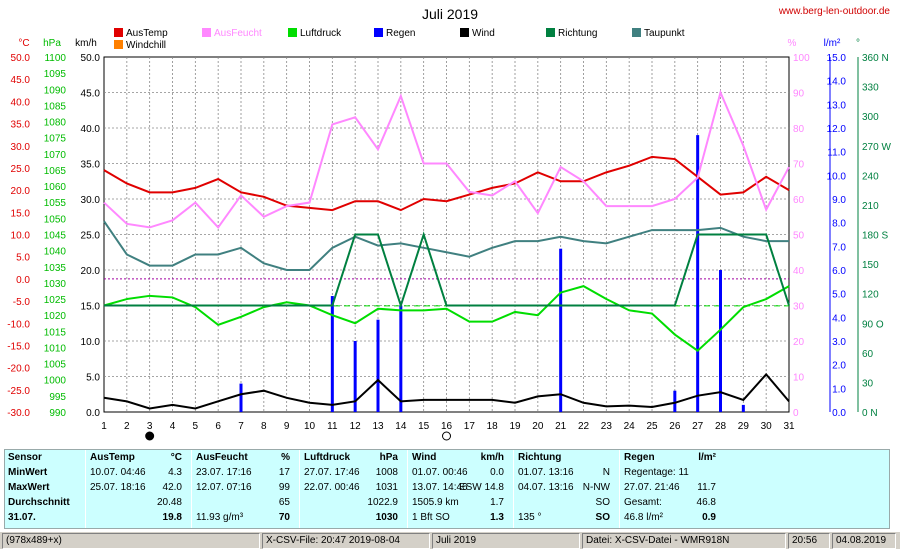 The image size is (900, 549). Describe the element at coordinates (150, 426) in the screenshot. I see `x-tick: 3` at that location.